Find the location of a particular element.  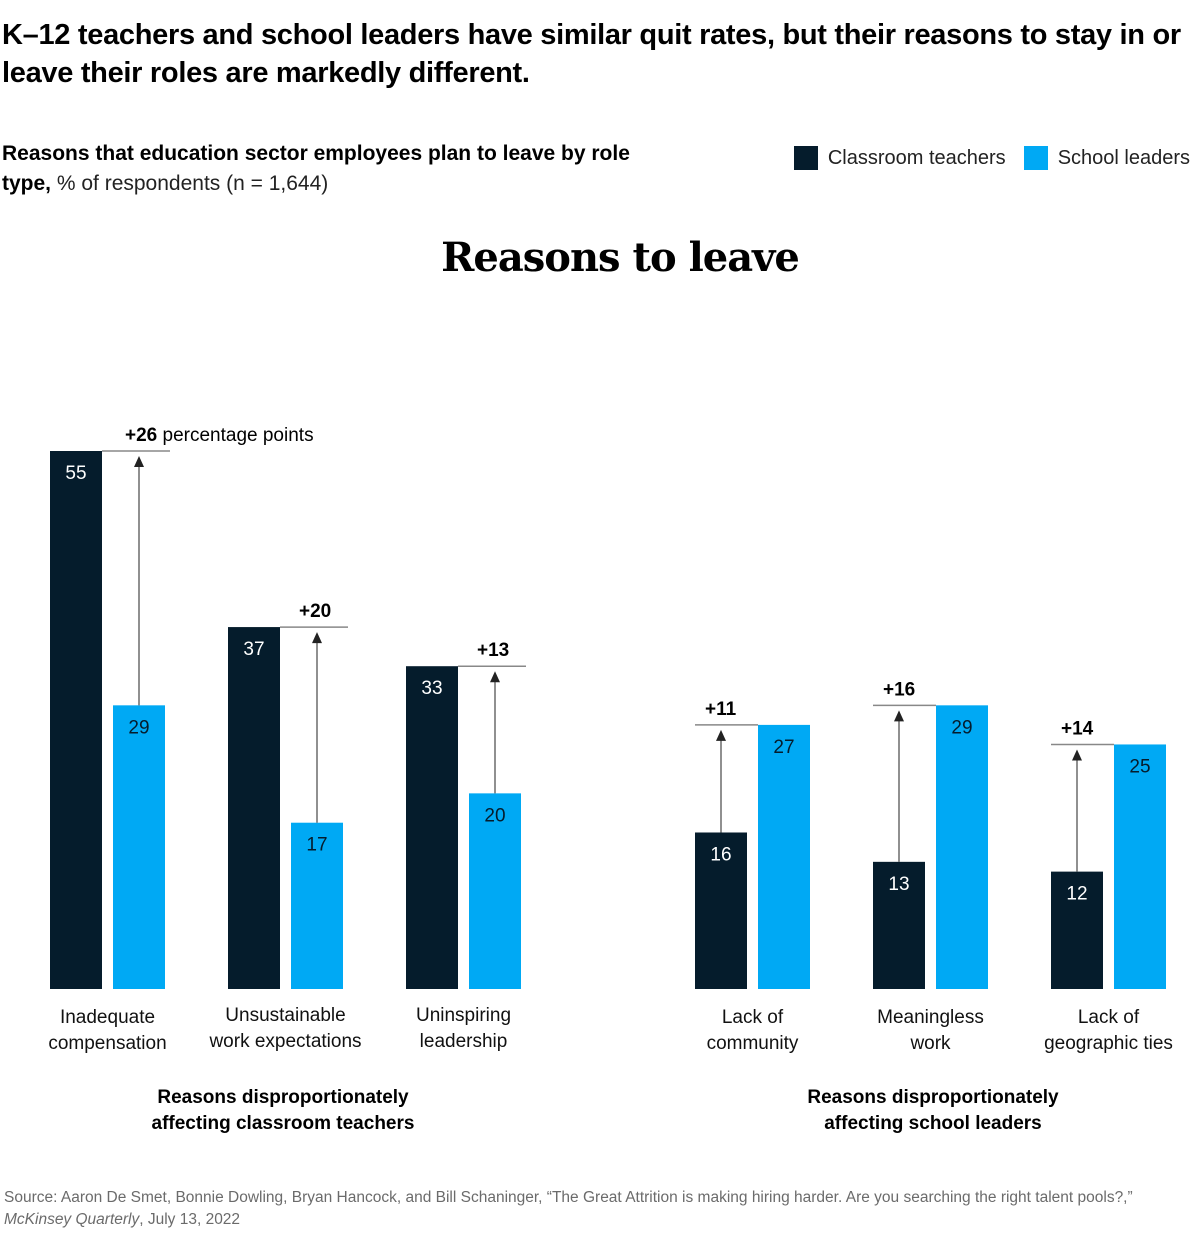

category-label: Meaningless is located at coordinates (930, 1017).